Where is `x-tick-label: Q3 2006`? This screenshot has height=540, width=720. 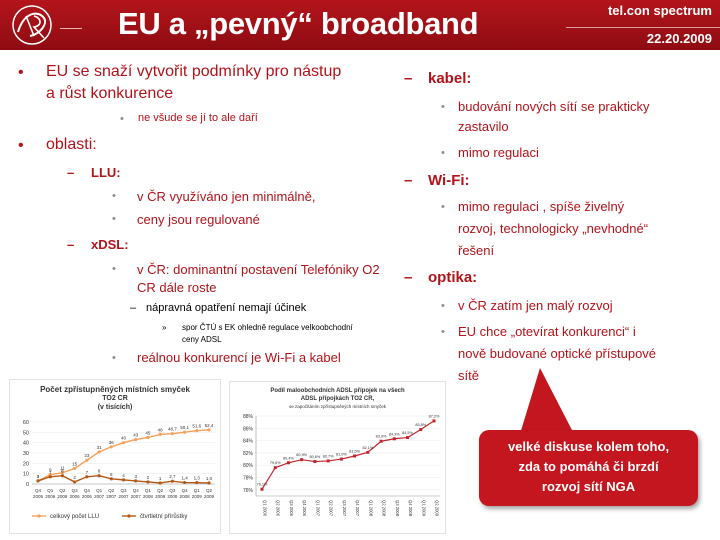 x-tick-label: Q3 2006 is located at coordinates (291, 508).